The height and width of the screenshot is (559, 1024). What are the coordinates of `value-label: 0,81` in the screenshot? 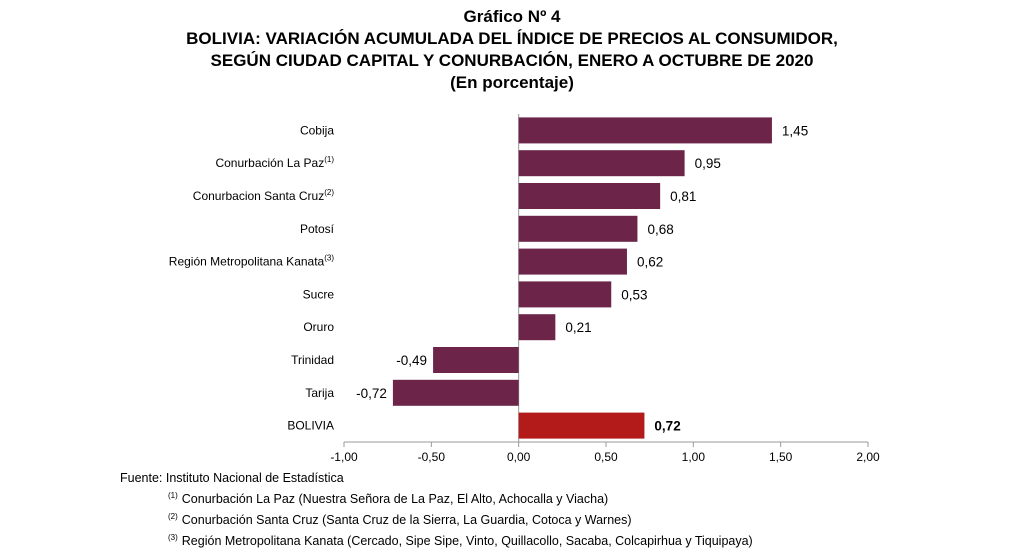 It's located at (683, 196).